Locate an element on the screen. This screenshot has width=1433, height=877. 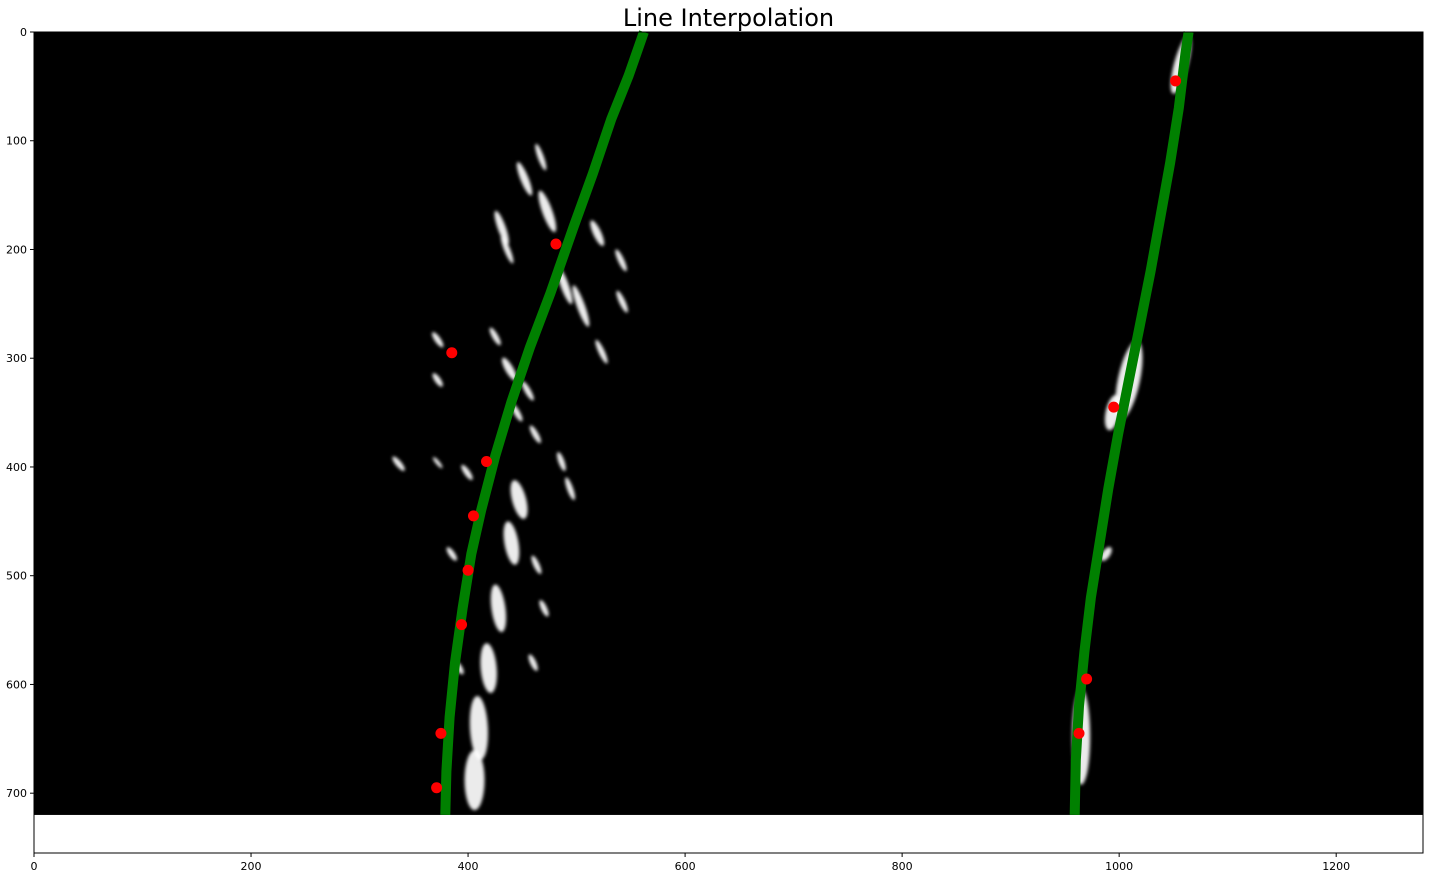
left-fit-line is located at coordinates (544, 423).